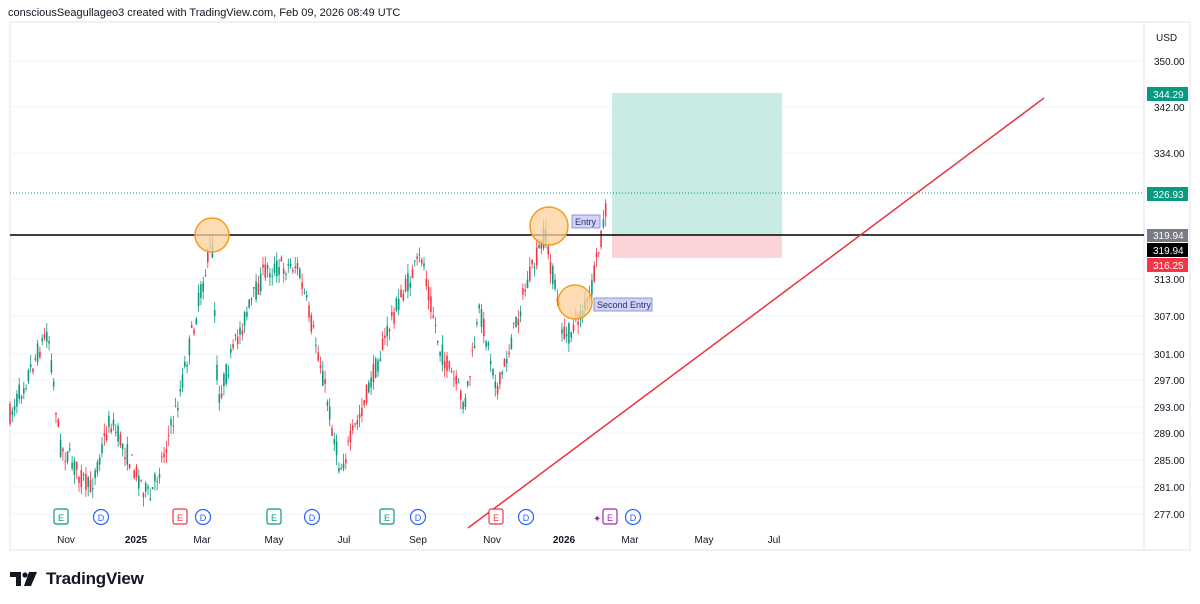 The height and width of the screenshot is (604, 1200). I want to click on entry-label: Entry, so click(586, 221).